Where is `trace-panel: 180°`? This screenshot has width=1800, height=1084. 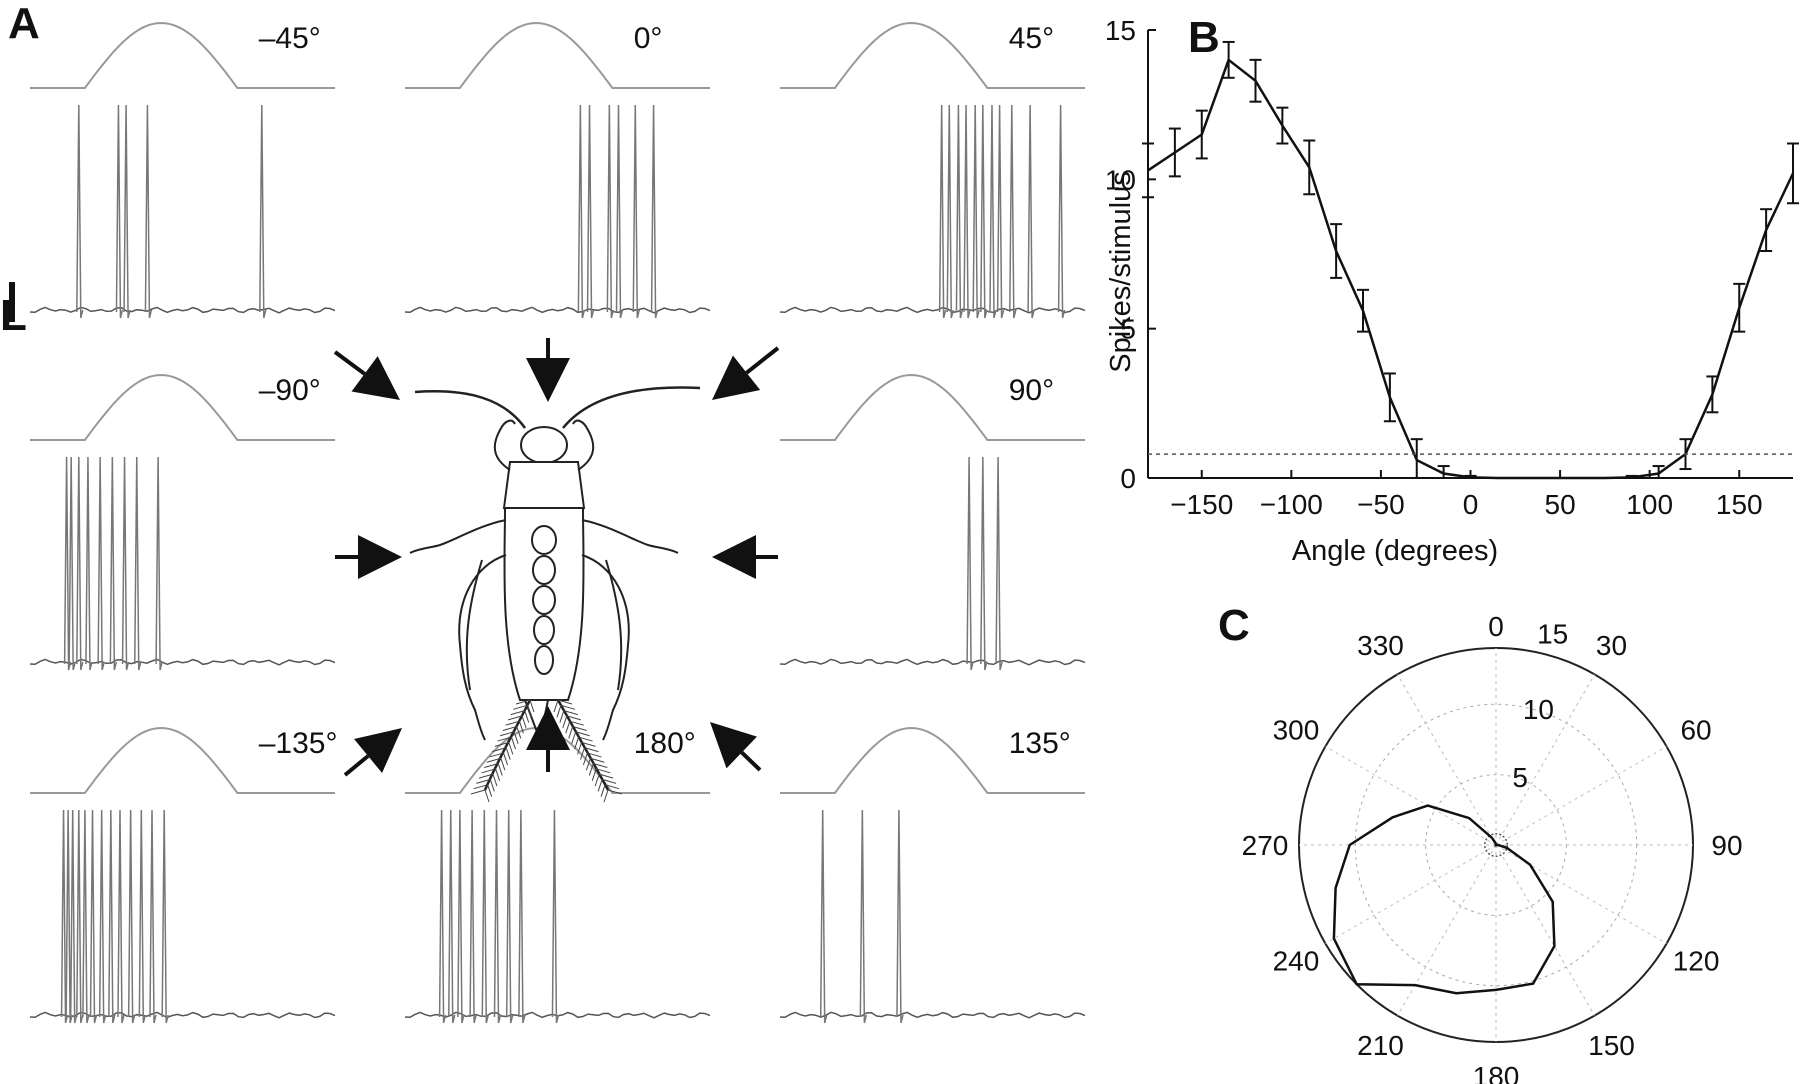 trace-panel: 180° is located at coordinates (557, 875).